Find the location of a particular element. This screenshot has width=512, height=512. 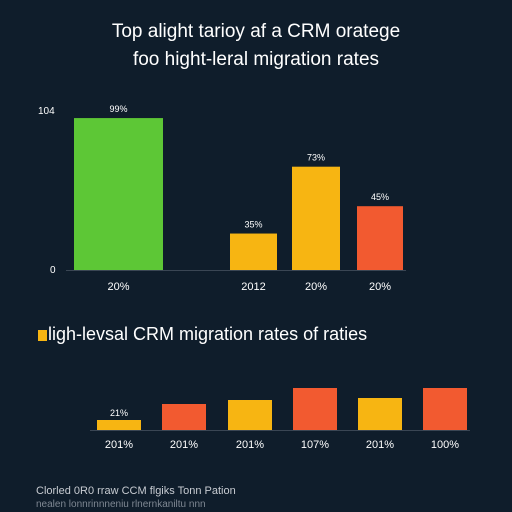

footer-line-2: nealen lonnrinnneniu rlnernkaniltu nnn is located at coordinates (121, 504).